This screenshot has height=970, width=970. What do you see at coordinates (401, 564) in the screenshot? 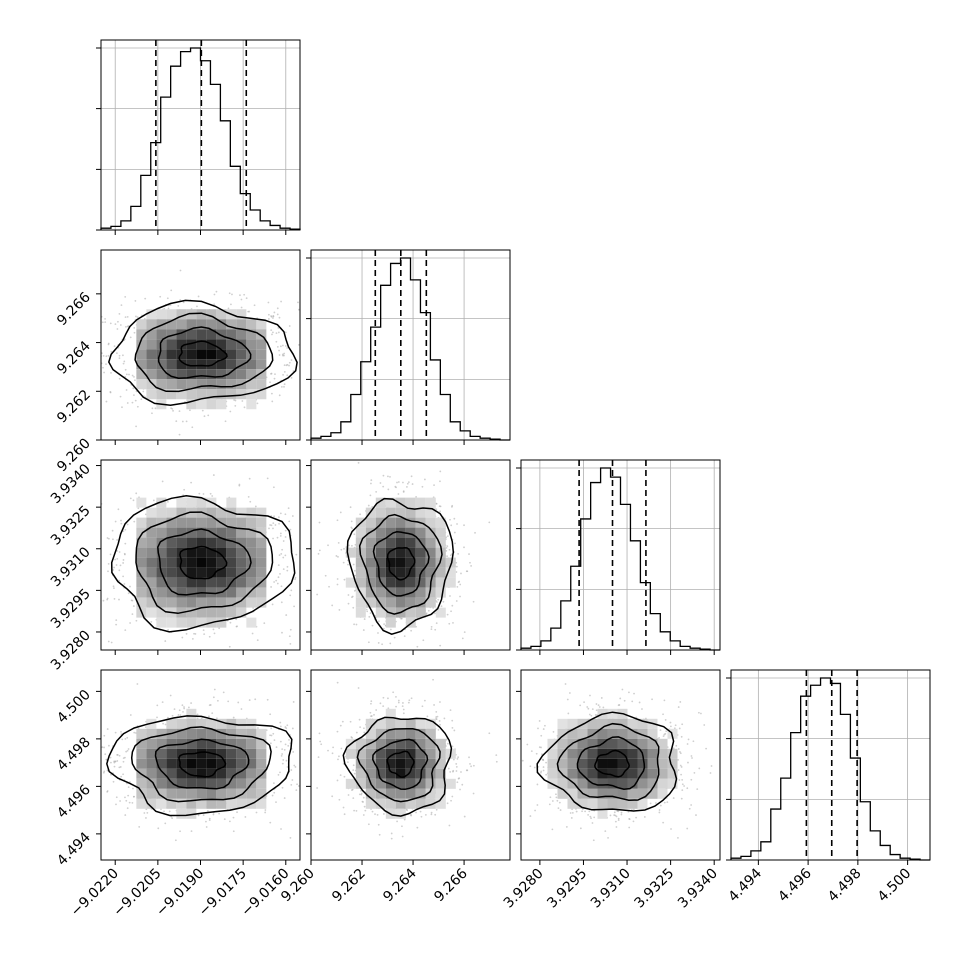
I see `contour-line-1sigma` at bounding box center [401, 564].